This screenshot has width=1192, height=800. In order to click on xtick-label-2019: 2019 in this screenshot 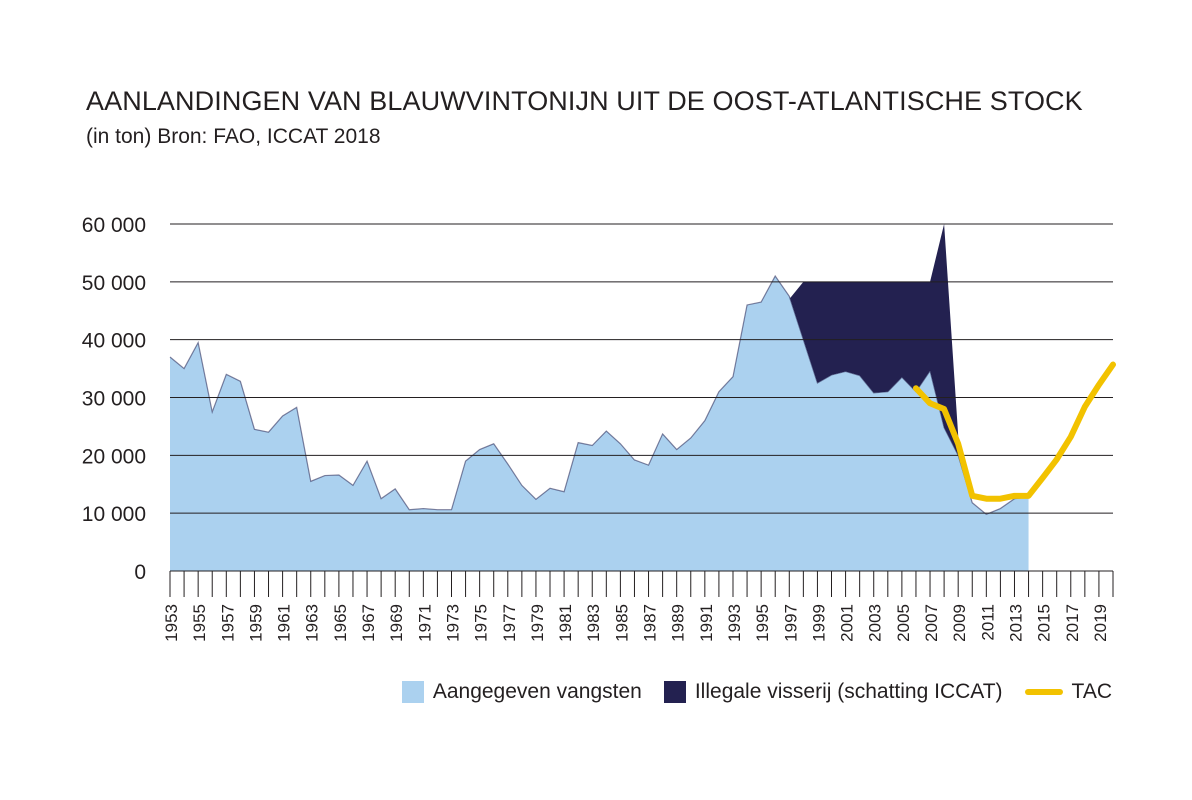, I will do `click(1100, 623)`.